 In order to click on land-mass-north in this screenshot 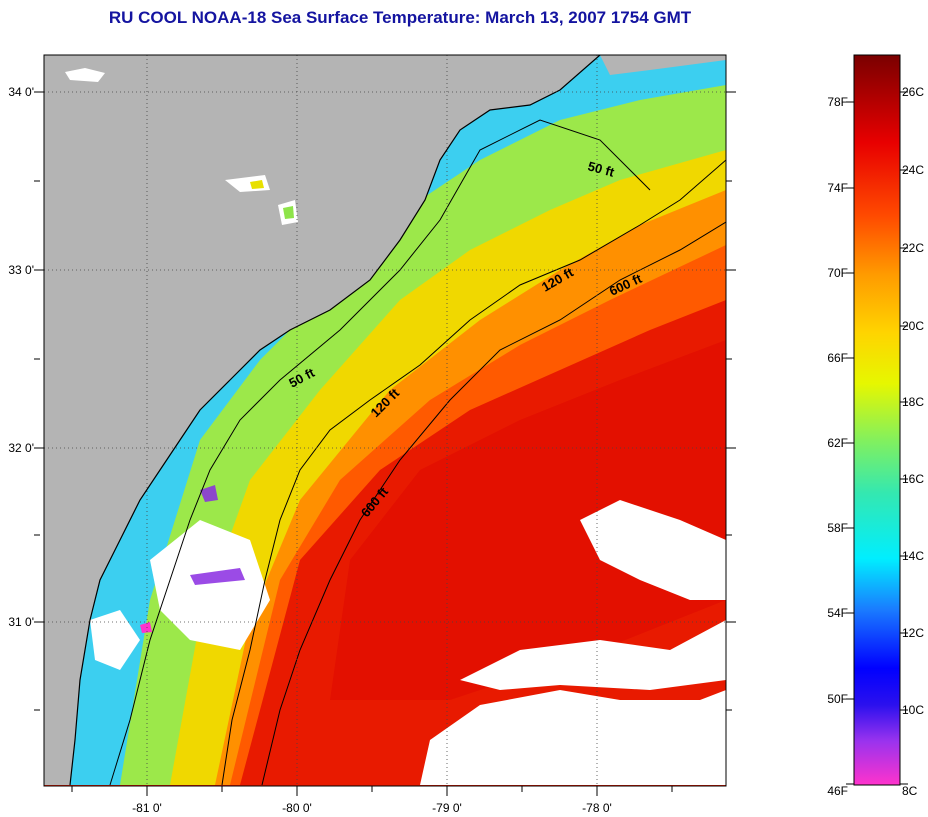, I will do `click(663, 65)`.